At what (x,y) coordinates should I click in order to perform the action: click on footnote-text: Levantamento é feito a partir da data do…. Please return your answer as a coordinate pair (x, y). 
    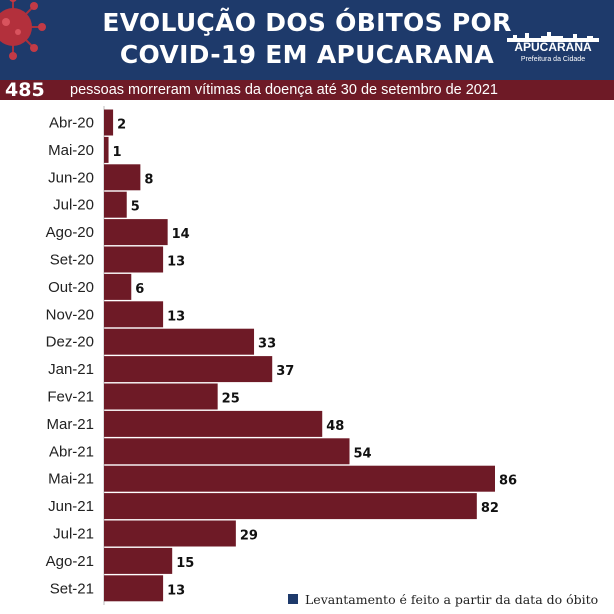
    Looking at the image, I should click on (452, 599).